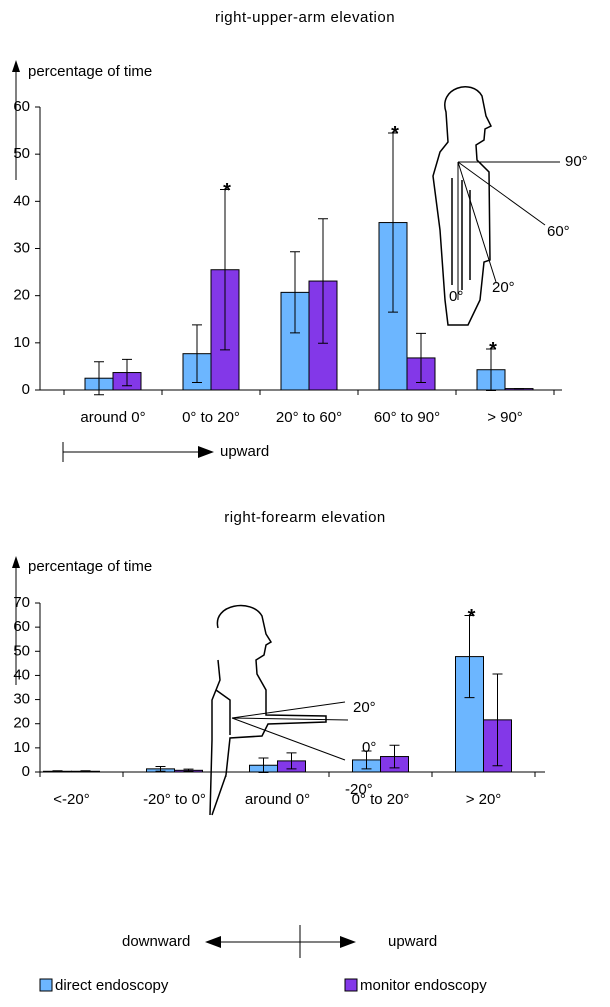 The image size is (610, 1007). What do you see at coordinates (112, 985) in the screenshot?
I see `legend-label: direct endoscopy` at bounding box center [112, 985].